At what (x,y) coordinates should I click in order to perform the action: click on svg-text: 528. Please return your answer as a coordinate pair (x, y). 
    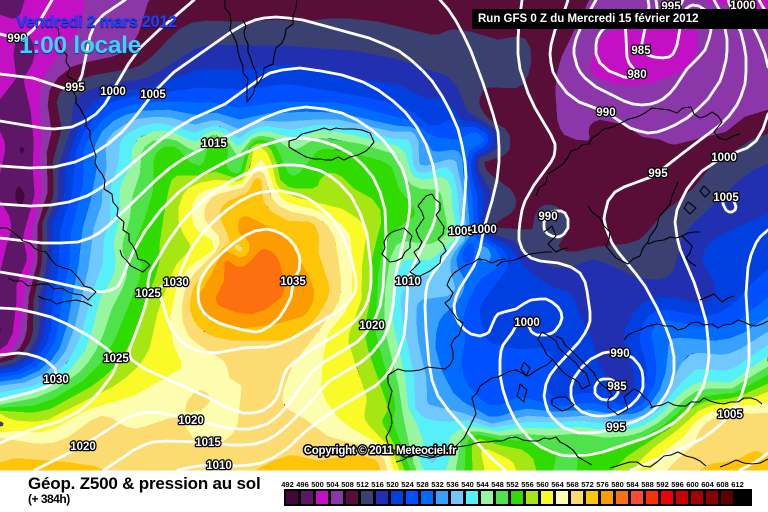
    Looking at the image, I should click on (422, 484).